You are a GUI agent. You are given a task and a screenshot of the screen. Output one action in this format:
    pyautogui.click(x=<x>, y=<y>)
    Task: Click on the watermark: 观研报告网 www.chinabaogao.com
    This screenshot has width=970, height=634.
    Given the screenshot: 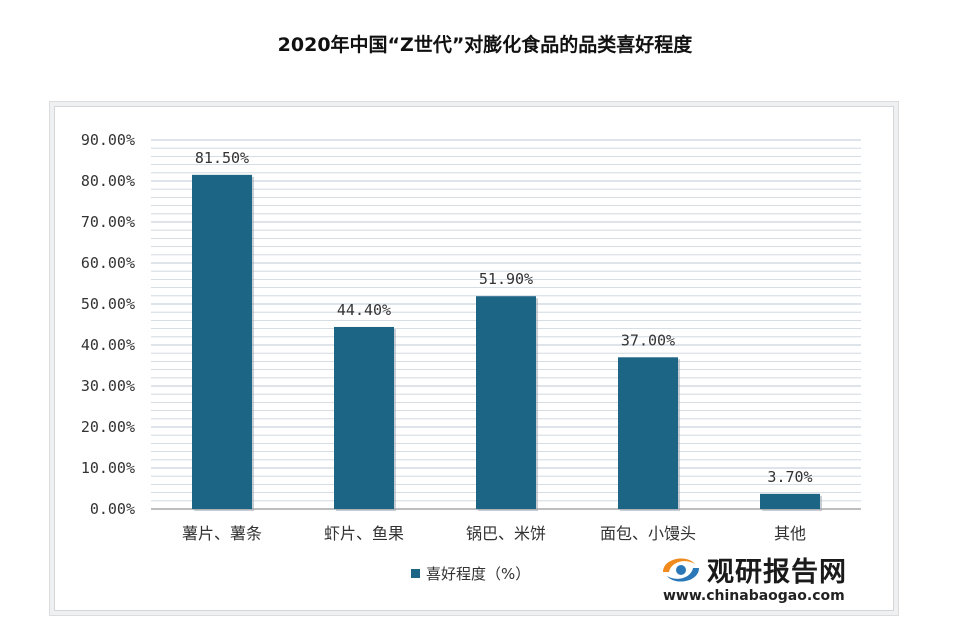 What is the action you would take?
    pyautogui.click(x=775, y=578)
    